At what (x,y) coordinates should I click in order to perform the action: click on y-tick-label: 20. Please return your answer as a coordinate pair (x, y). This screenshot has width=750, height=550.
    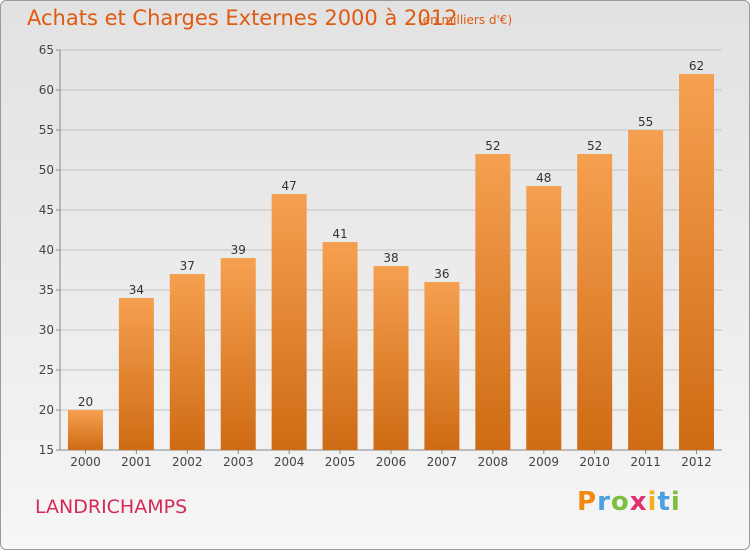
    Looking at the image, I should click on (46, 410).